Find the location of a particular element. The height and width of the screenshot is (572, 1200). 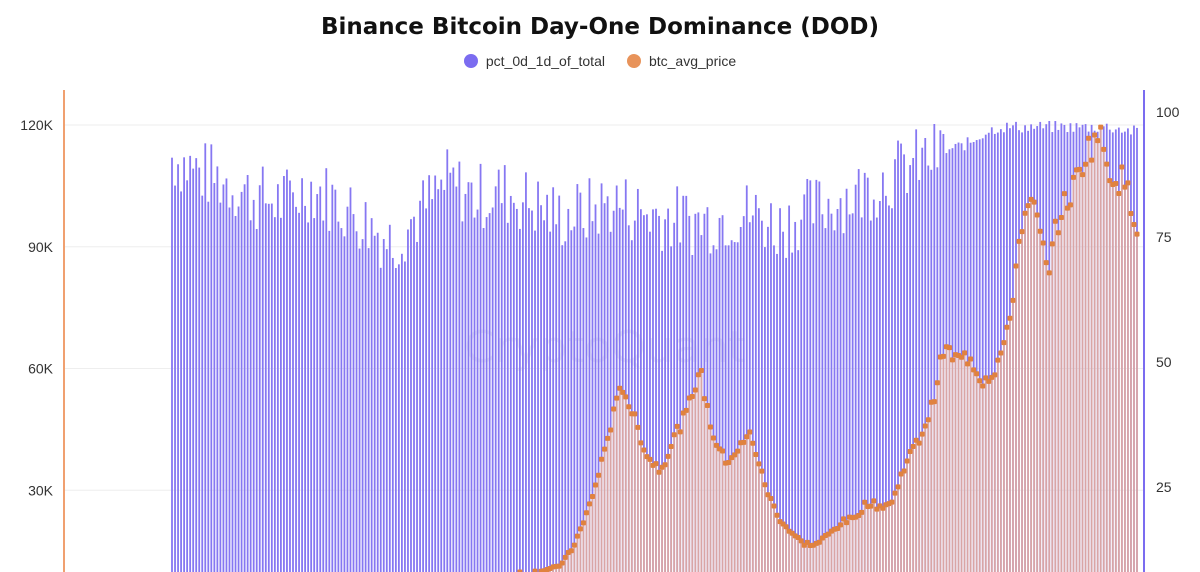

left-tick-label: 30K is located at coordinates (41, 490).